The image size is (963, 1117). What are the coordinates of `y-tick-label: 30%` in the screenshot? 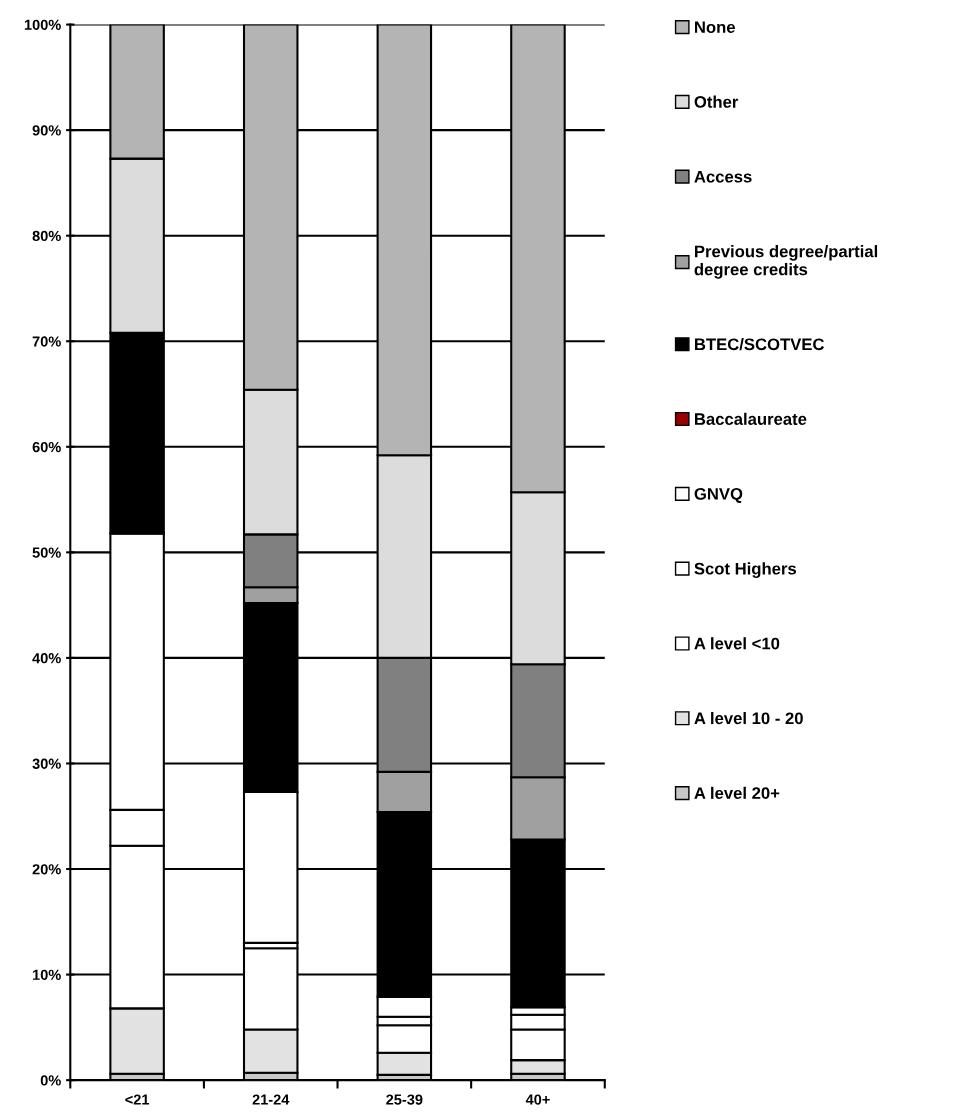 It's located at (46, 763).